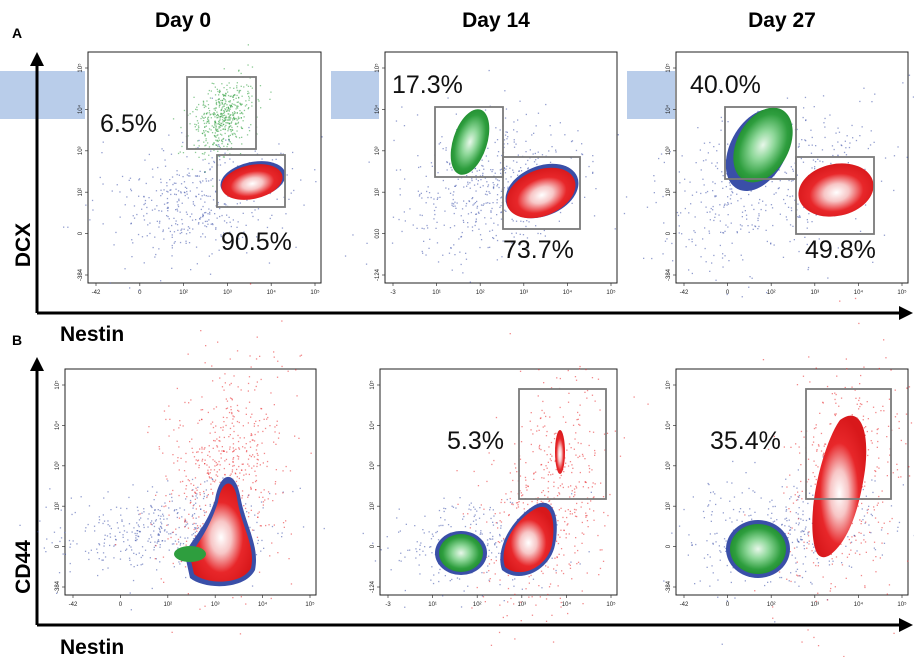 This screenshot has width=914, height=657. Describe the element at coordinates (17, 33) in the screenshot. I see `panel-letter-a: A` at that location.